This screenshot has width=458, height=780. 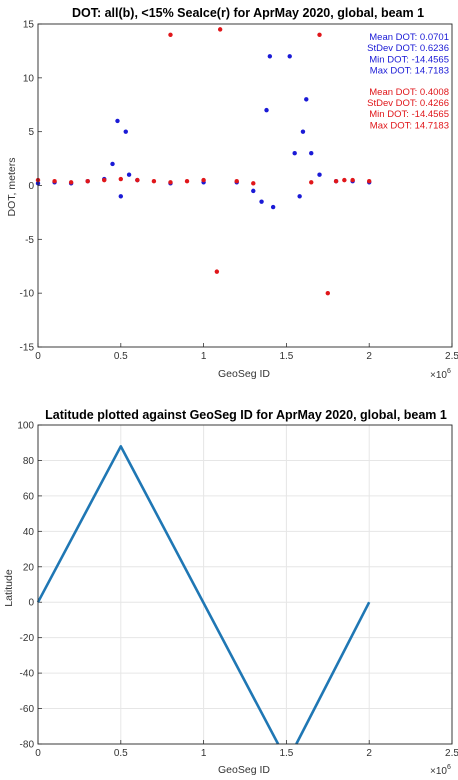 What do you see at coordinates (29, 496) in the screenshot?
I see `bottom-y-tick-label: 60` at bounding box center [29, 496].